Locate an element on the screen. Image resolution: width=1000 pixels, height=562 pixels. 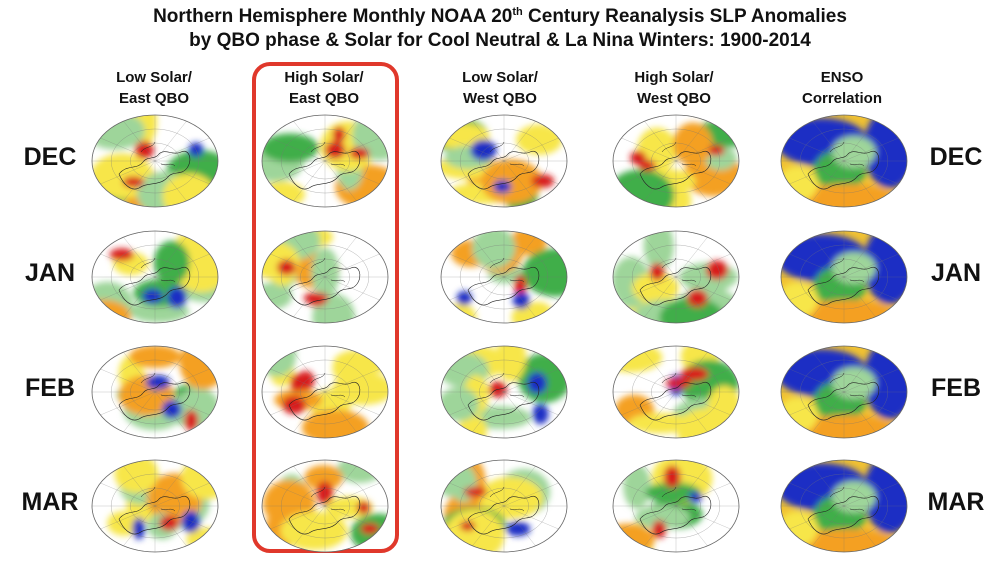
slp-map-low-solar-east-qbo-dec is located at coordinates (155, 161).